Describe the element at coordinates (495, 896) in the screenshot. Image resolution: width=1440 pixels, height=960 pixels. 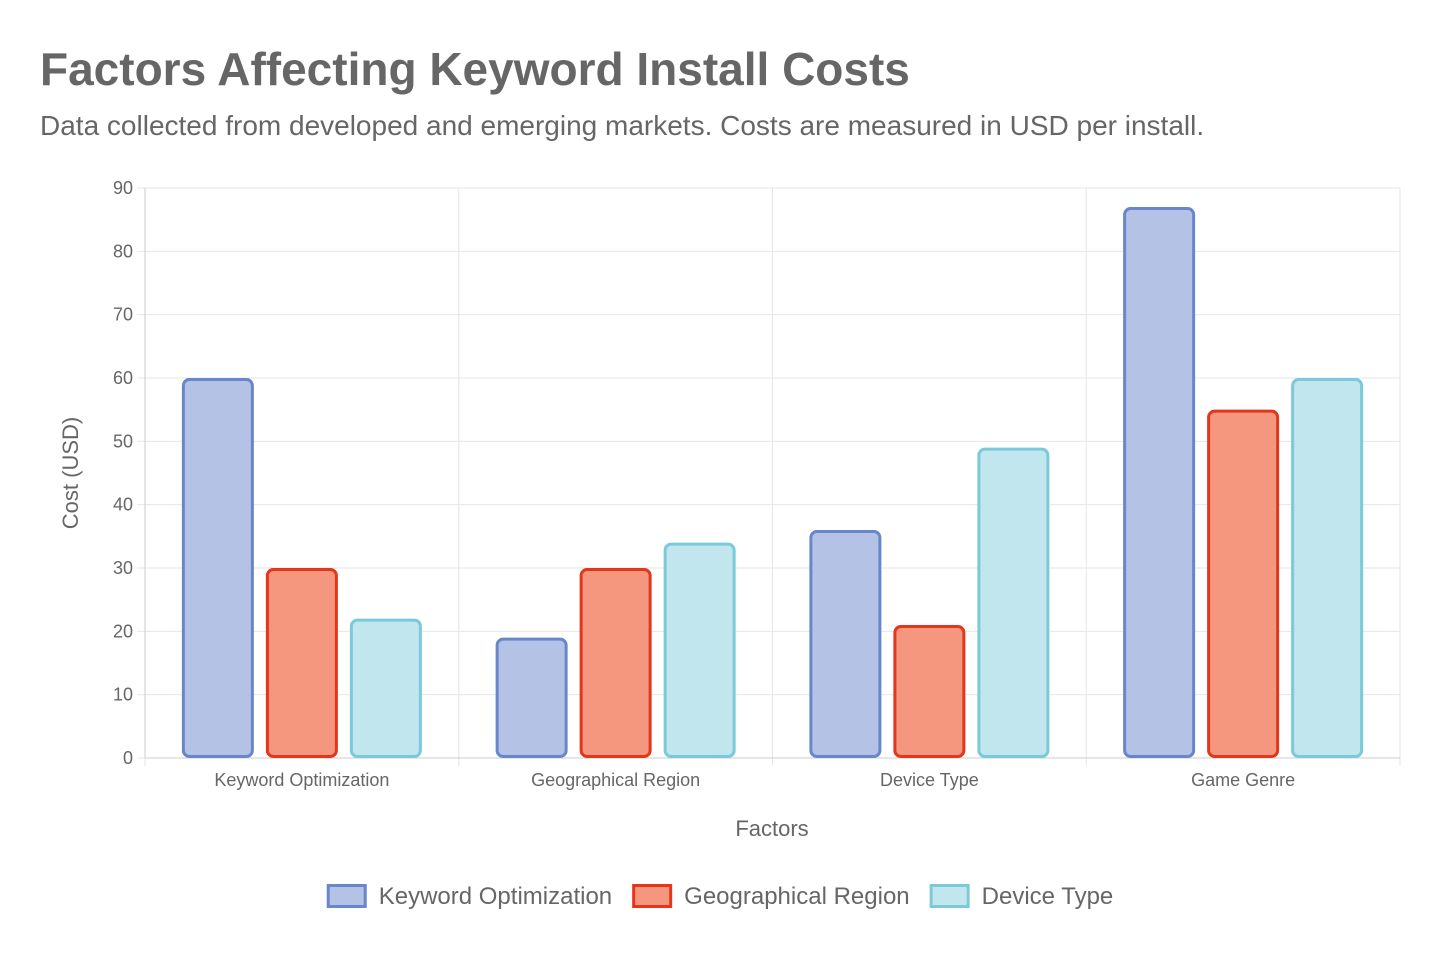
I see `legend-label: Keyword Optimization` at that location.